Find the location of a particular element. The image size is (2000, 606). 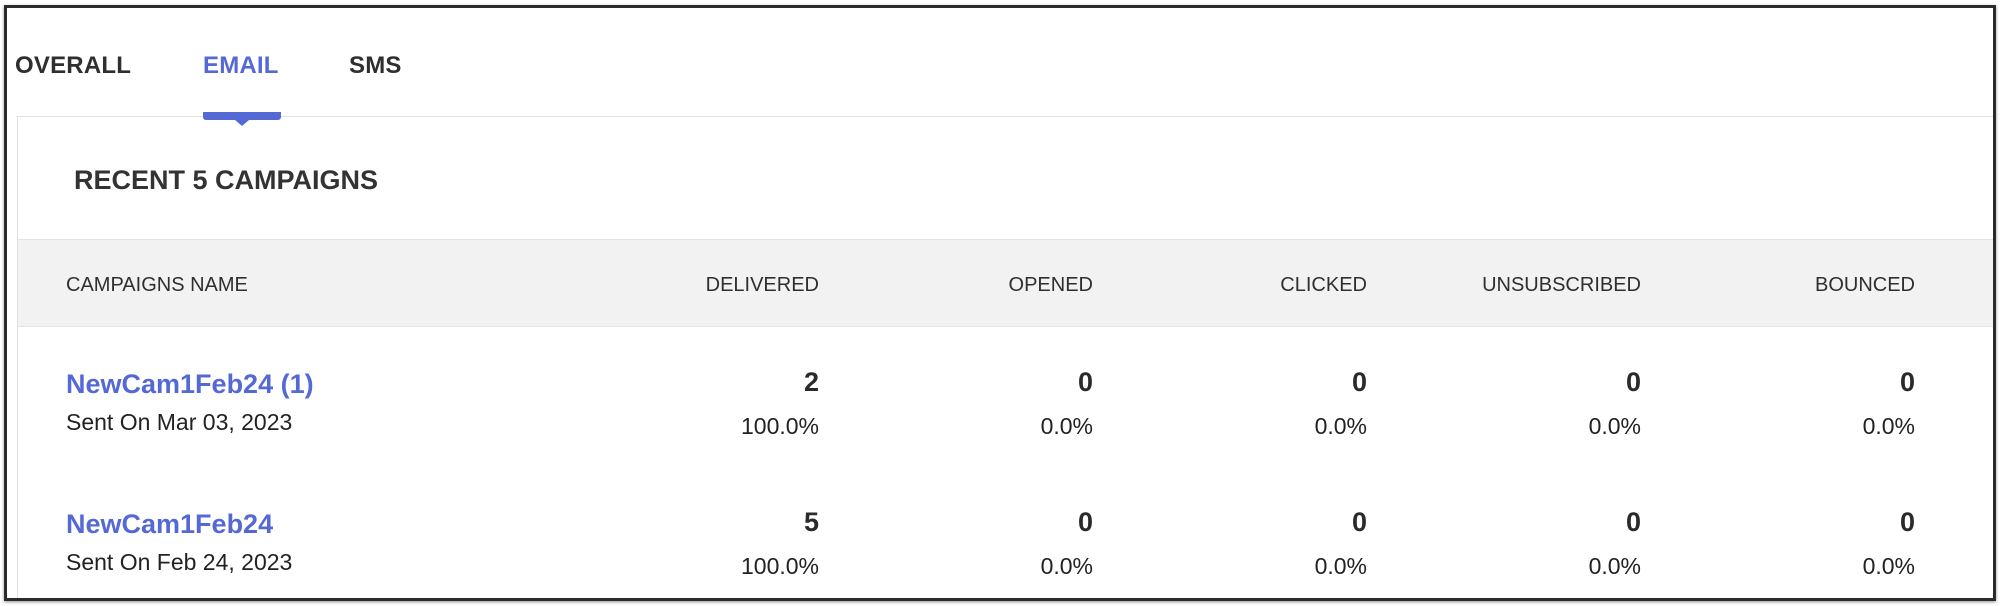

campaign-name-link: NewCam1Feb24 (1) is located at coordinates (190, 384).